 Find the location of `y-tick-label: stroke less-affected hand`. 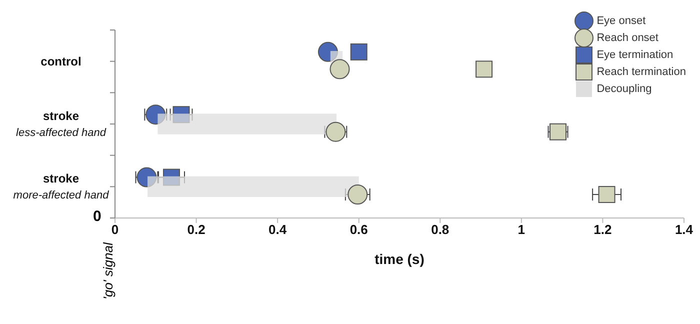

y-tick-label: stroke less-affected hand is located at coordinates (61, 124).